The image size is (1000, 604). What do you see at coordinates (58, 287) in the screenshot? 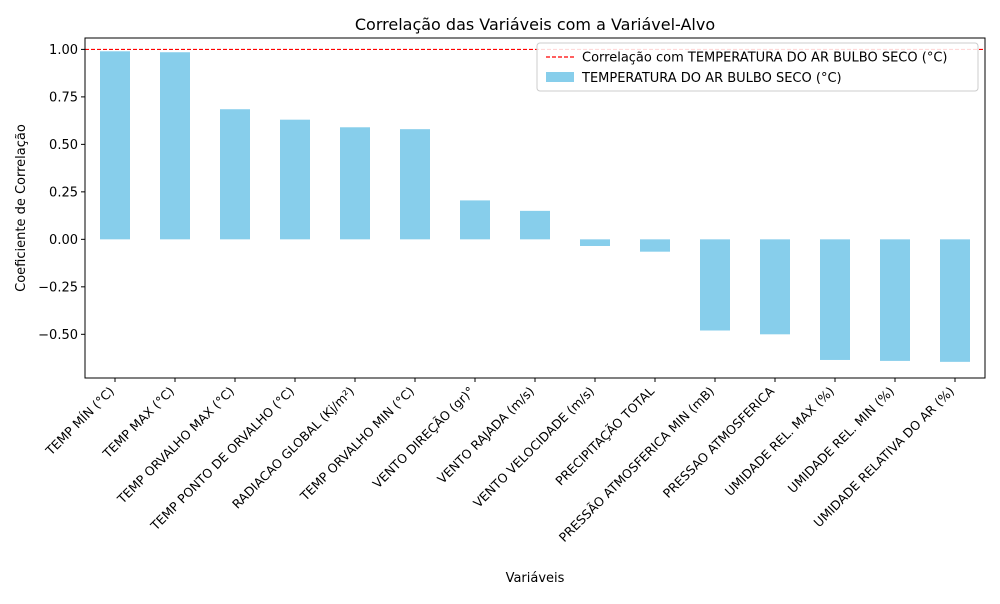
I see `y-tick-label: −0.25` at bounding box center [58, 287].